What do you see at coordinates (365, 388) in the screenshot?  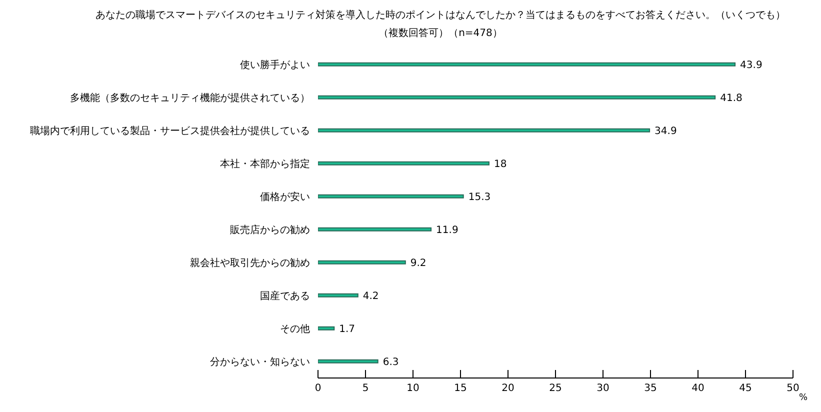 I see `x-tick-label: 5` at bounding box center [365, 388].